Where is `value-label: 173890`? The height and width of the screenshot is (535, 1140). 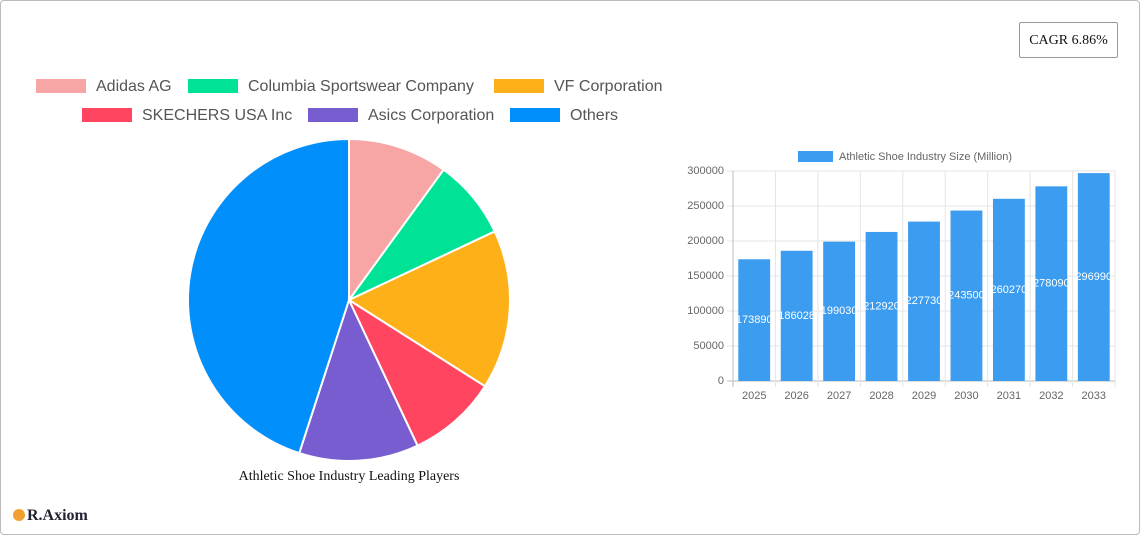 value-label: 173890 is located at coordinates (754, 320).